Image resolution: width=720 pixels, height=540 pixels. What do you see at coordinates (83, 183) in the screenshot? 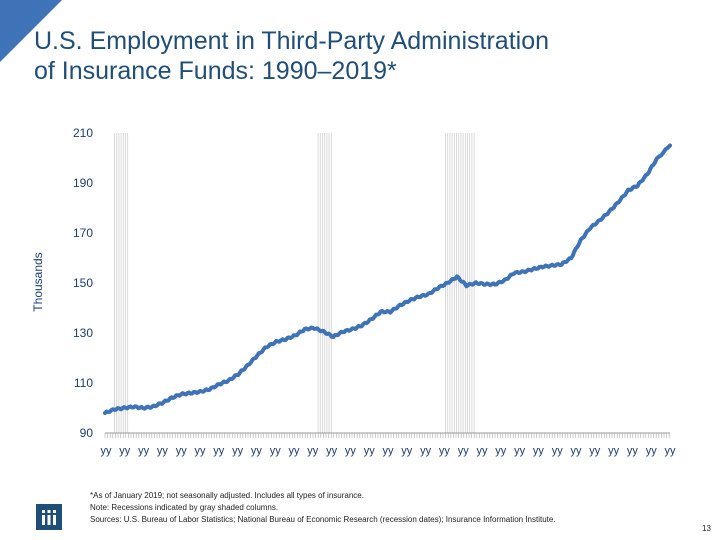
I see `y-tick-label: 190` at bounding box center [83, 183].